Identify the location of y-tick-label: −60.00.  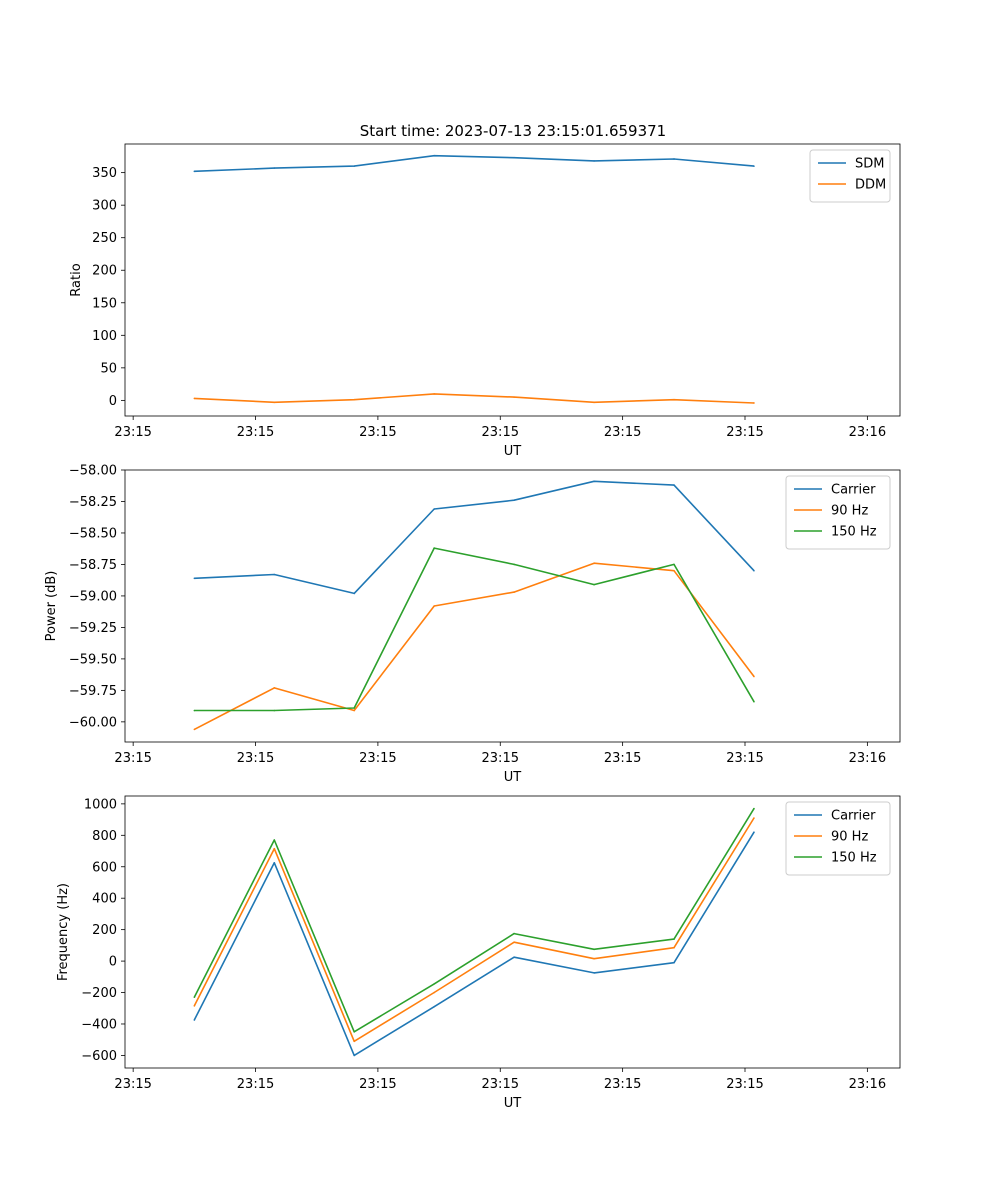
(93, 722).